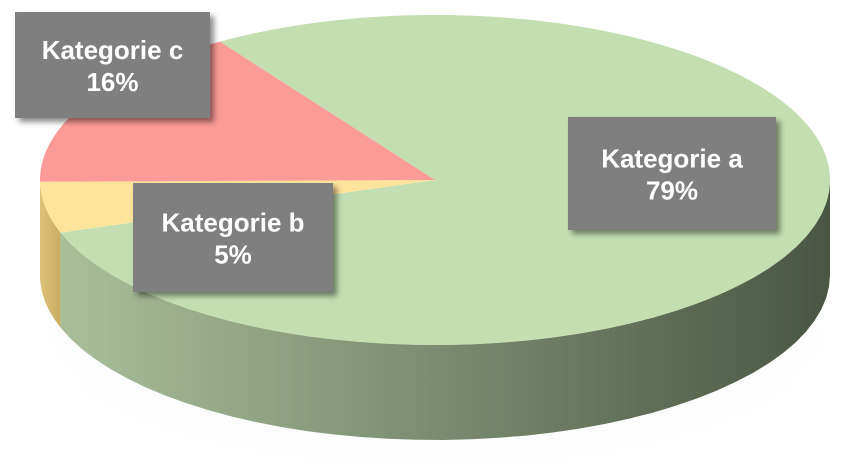 This screenshot has width=856, height=473. What do you see at coordinates (672, 191) in the screenshot?
I see `value-label: 79%` at bounding box center [672, 191].